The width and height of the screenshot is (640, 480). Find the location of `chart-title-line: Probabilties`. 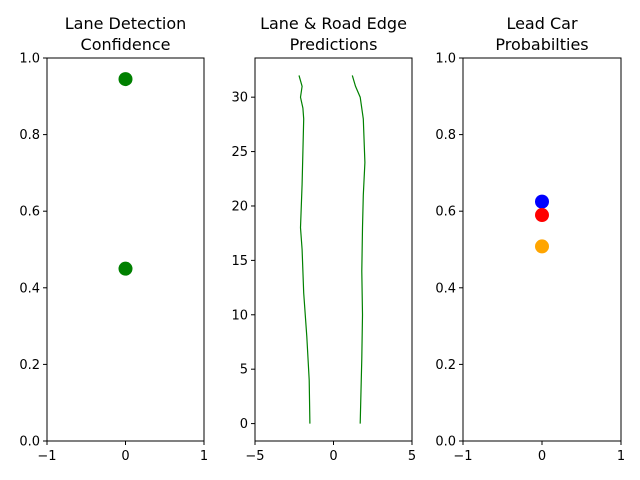

chart-title-line: Probabilties is located at coordinates (541, 44).